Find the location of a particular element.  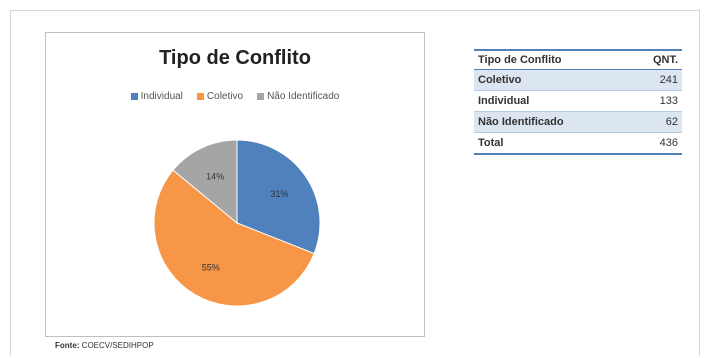

legend-swatch-individual is located at coordinates (134, 96).